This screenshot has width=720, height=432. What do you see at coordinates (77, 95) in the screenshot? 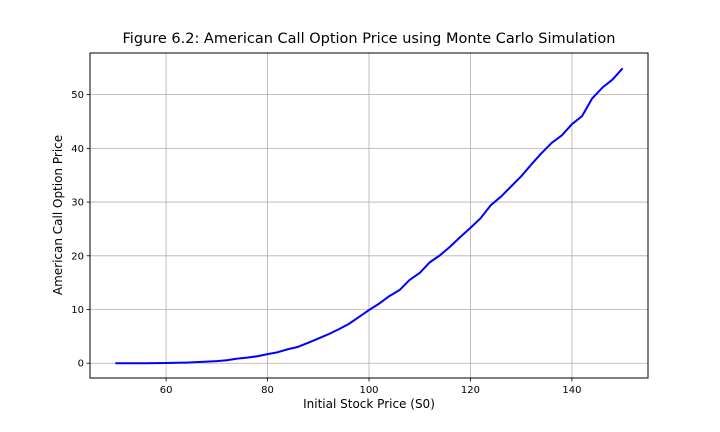
I see `y-tick-label: 50` at bounding box center [77, 95].